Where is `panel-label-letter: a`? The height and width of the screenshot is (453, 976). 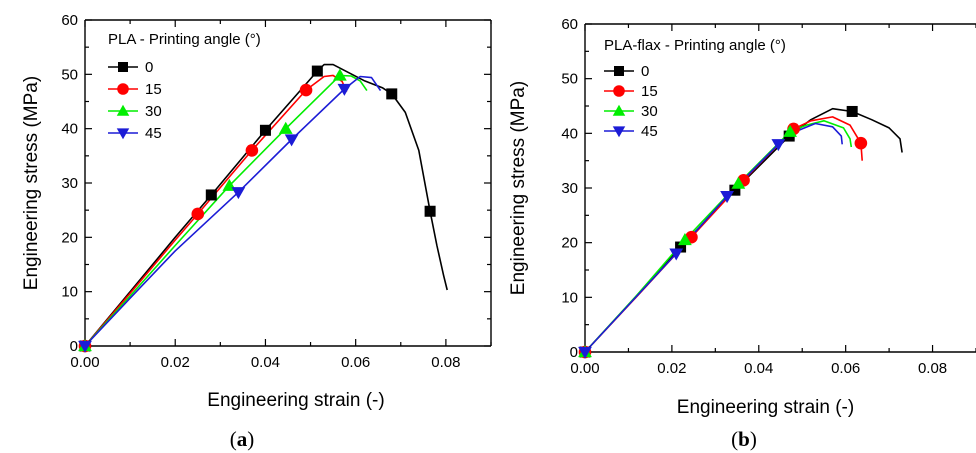 panel-label-letter: a is located at coordinates (242, 439).